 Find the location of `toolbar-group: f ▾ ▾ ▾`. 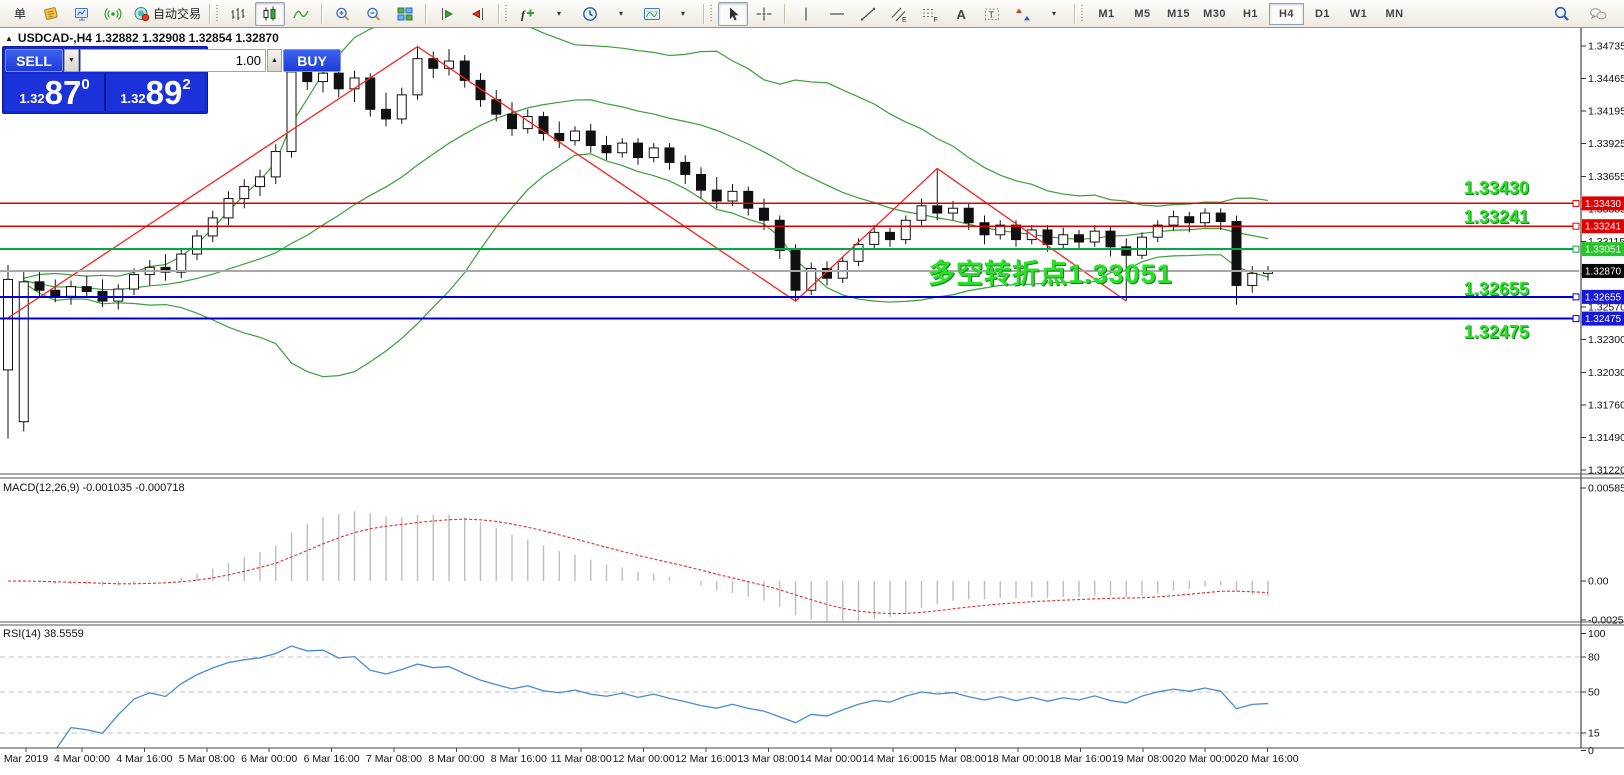

toolbar-group: f ▾ ▾ ▾ is located at coordinates (605, 14).